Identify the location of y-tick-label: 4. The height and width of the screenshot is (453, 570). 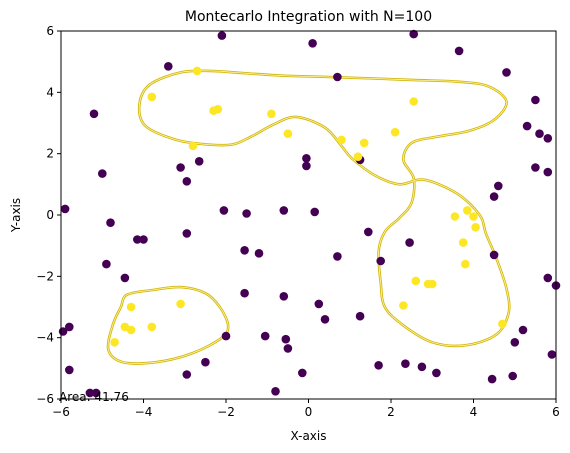
(50, 92).